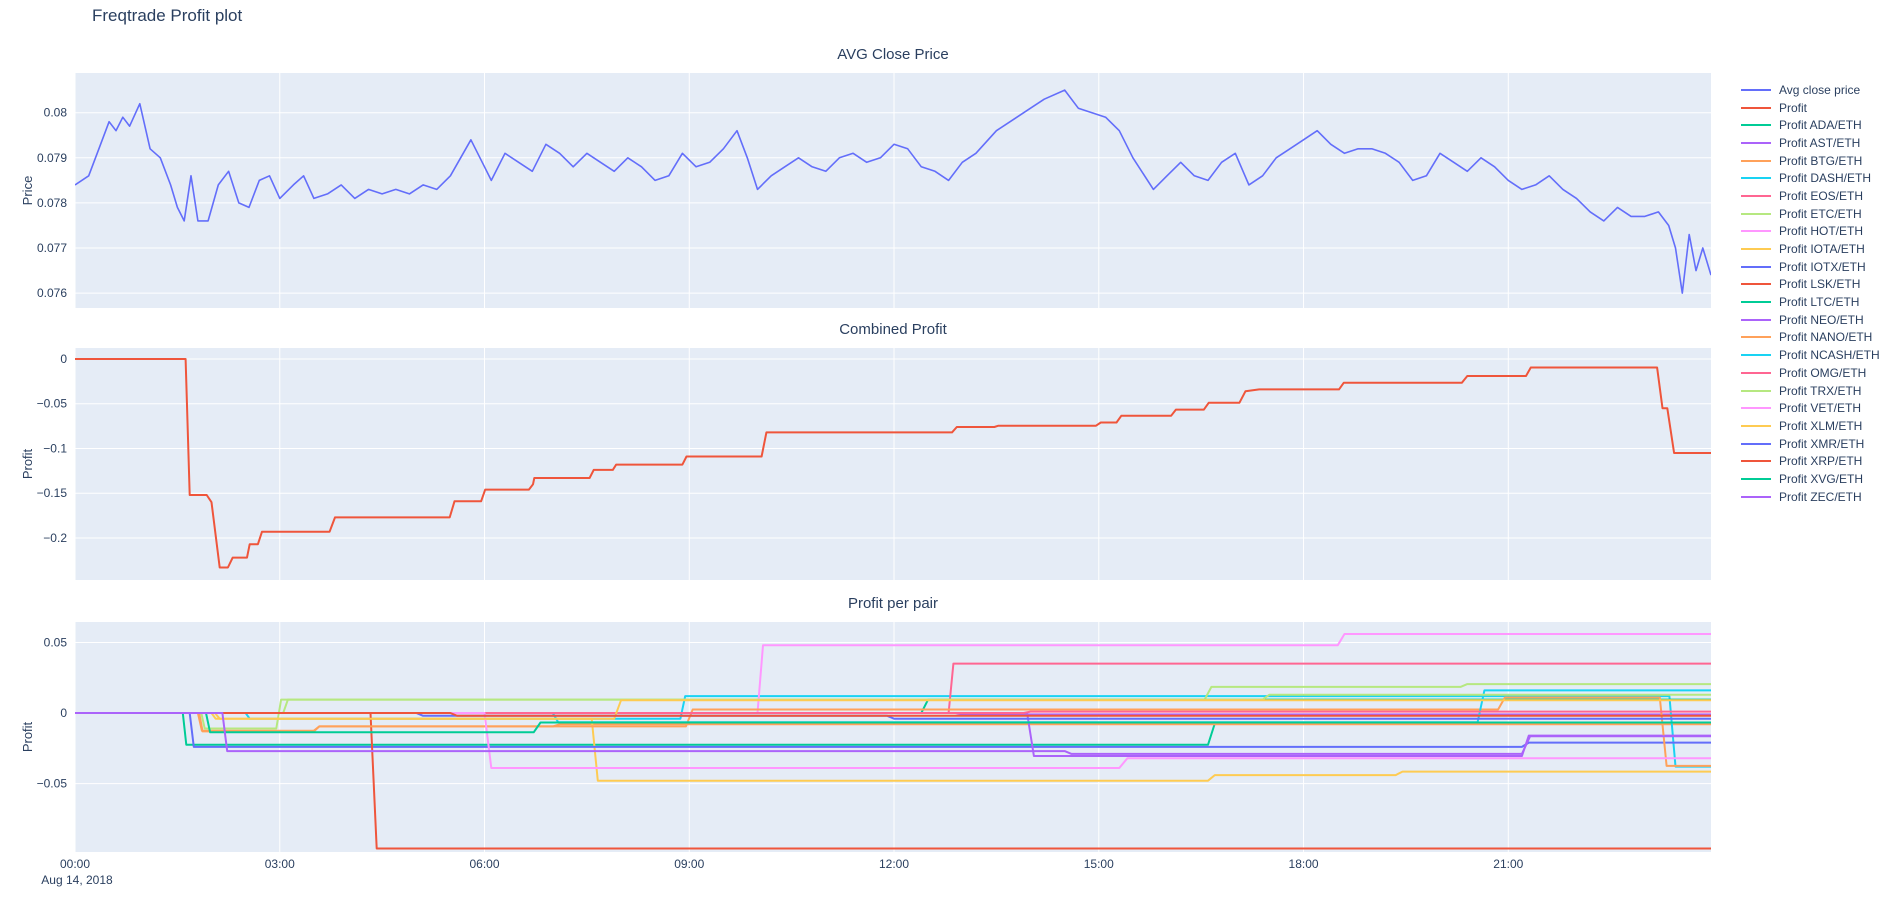 Image resolution: width=1896 pixels, height=913 pixels. I want to click on legend-item-profit-xmr-eth: Profit XMR/ETH, so click(1810, 444).